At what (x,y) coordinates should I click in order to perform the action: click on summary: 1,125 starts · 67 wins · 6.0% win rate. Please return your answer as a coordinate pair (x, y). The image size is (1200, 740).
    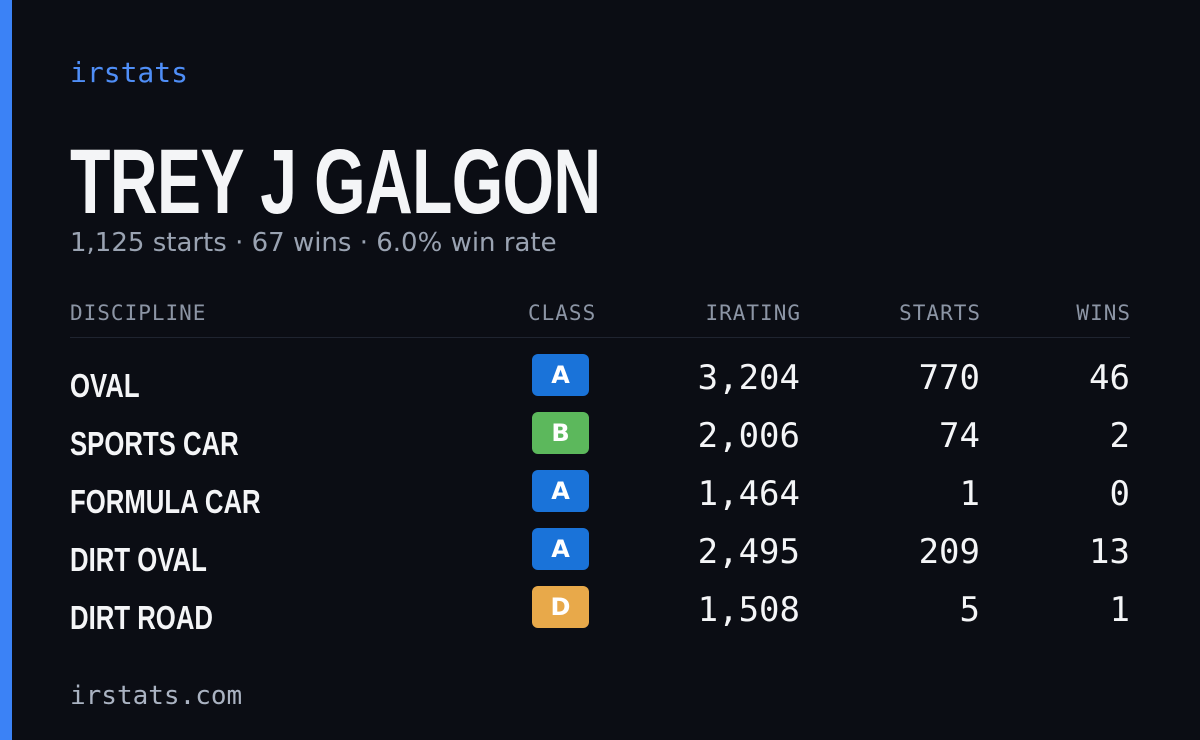
    Looking at the image, I should click on (313, 243).